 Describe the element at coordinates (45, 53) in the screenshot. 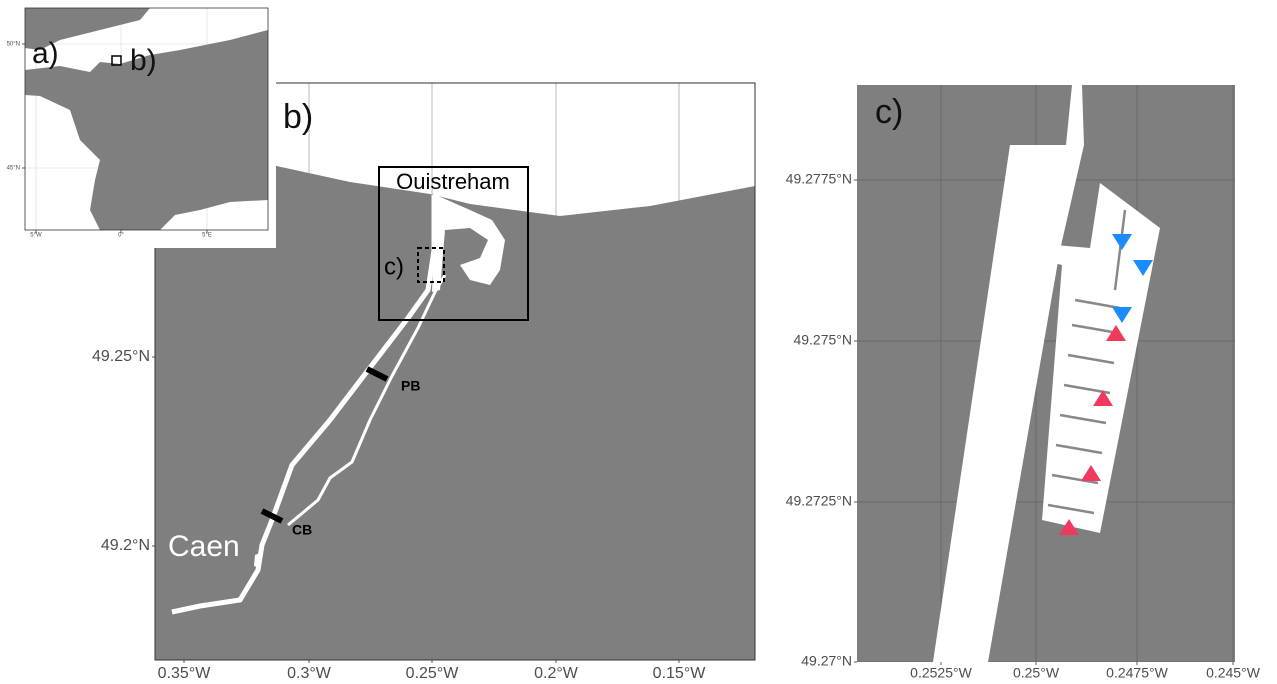

I see `panel-label: a)` at that location.